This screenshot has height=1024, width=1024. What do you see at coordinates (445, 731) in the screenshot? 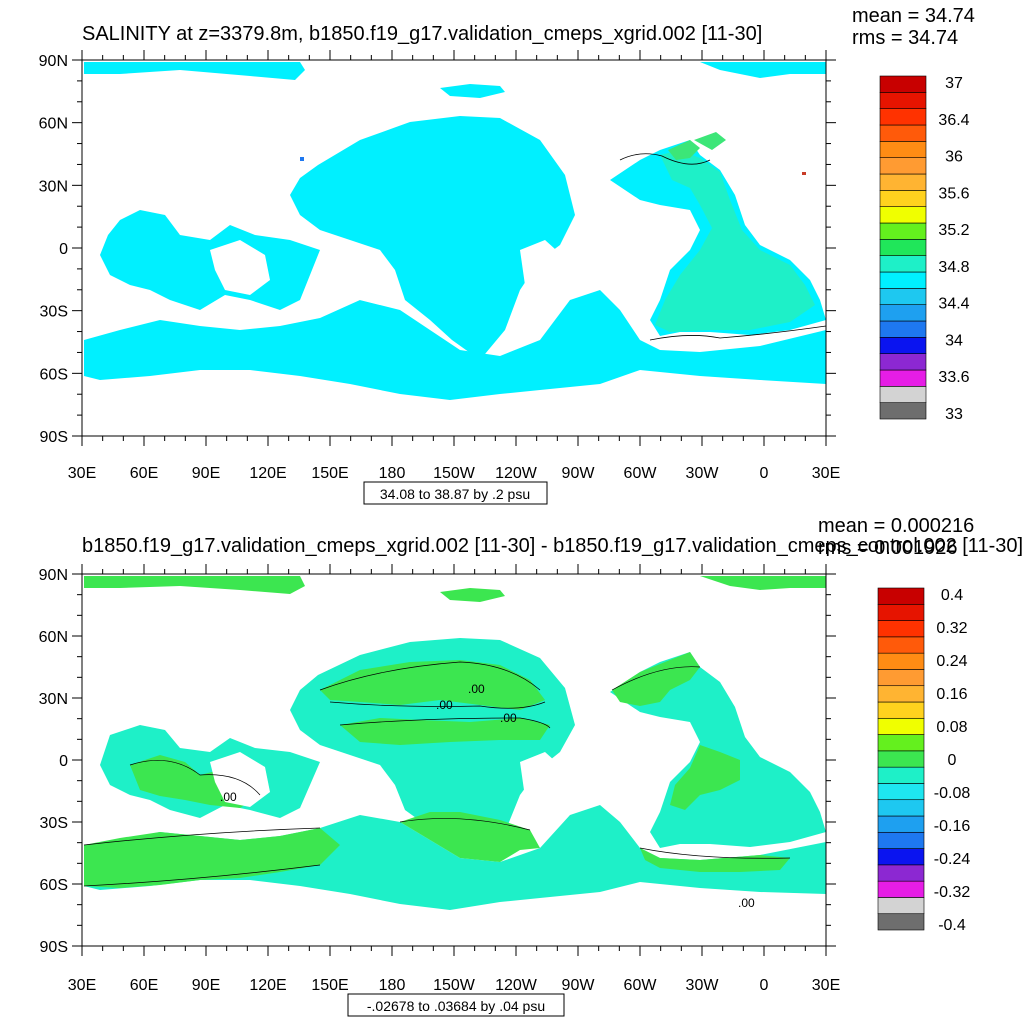
I see `pacific-positive-band` at bounding box center [445, 731].